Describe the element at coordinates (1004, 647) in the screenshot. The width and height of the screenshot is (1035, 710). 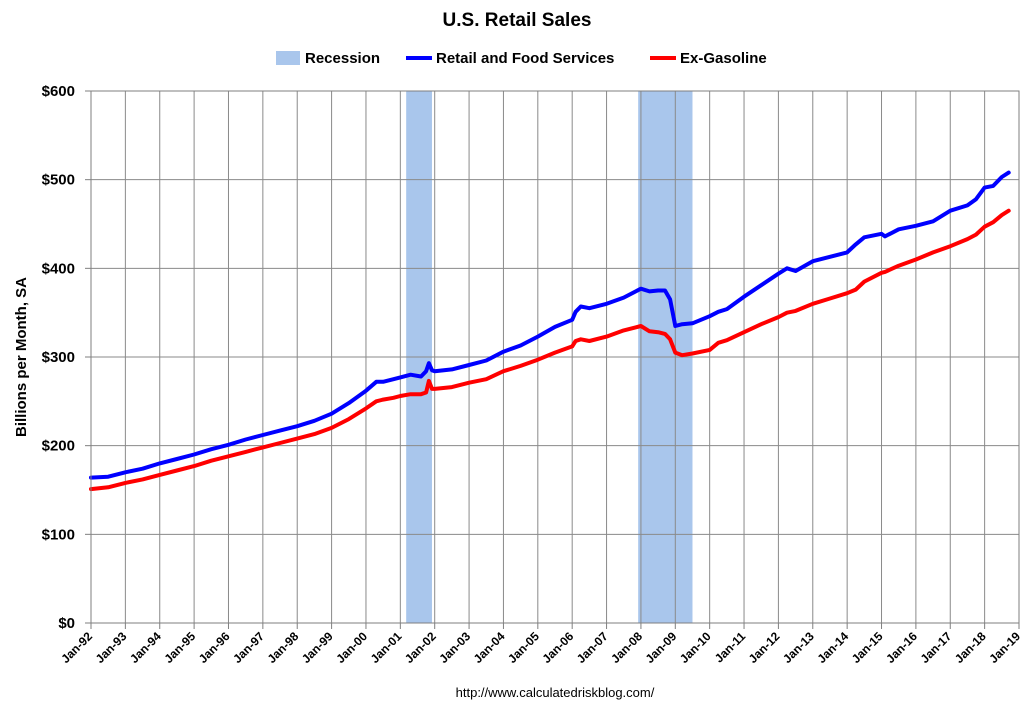
I see `x-tick-label-27: Jan-19` at that location.